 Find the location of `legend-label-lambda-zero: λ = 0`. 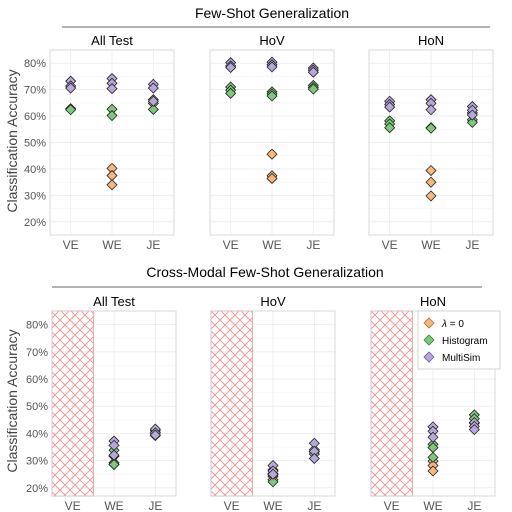

legend-label-lambda-zero: λ = 0 is located at coordinates (452, 324).